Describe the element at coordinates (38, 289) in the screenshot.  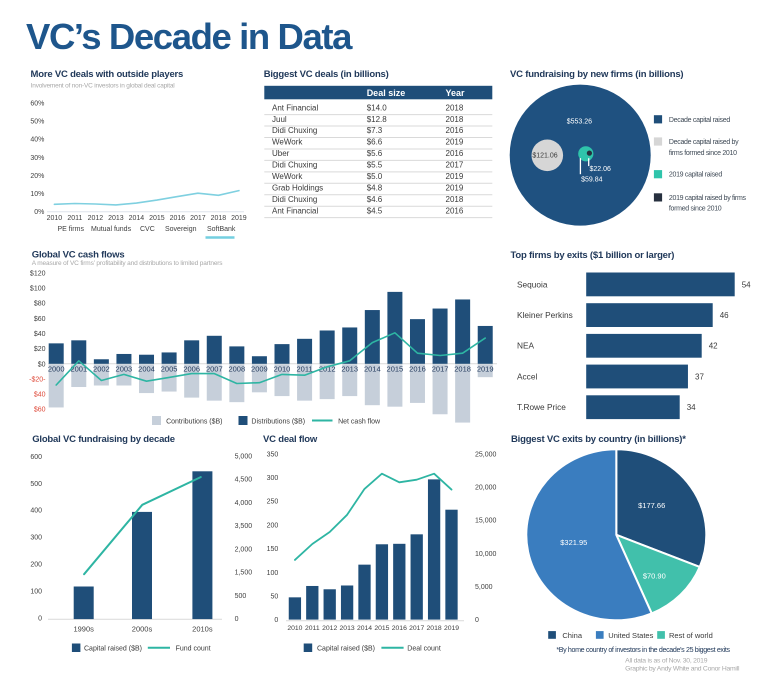
I see `svg-text: $100` at that location.